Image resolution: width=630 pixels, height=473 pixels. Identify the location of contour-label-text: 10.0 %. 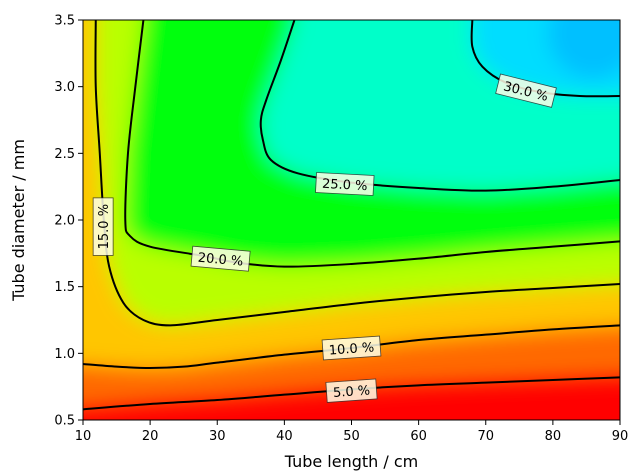
(351, 349).